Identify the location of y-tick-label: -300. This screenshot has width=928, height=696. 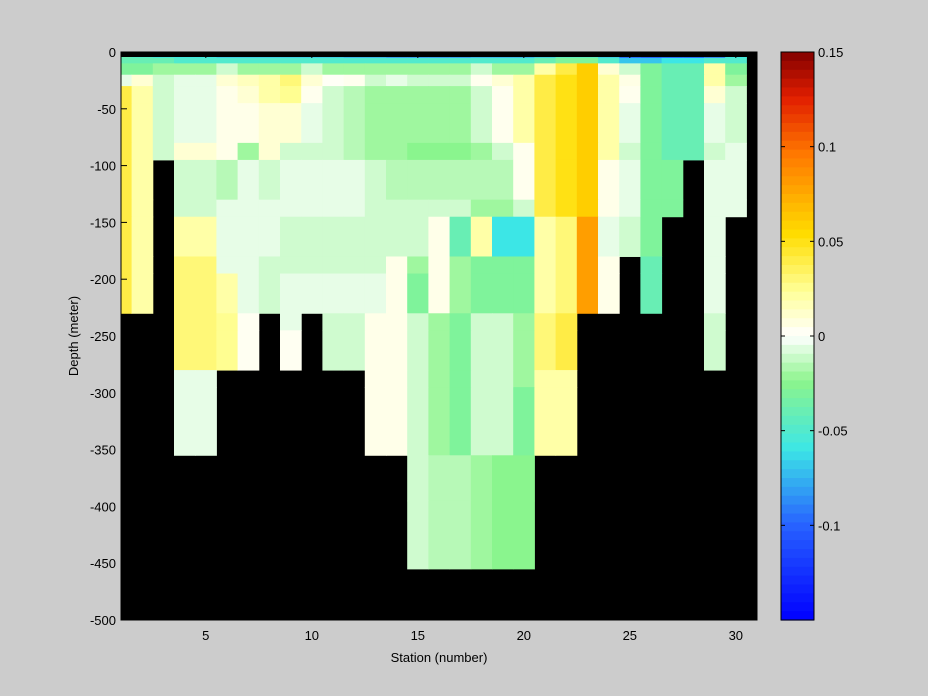
(103, 393).